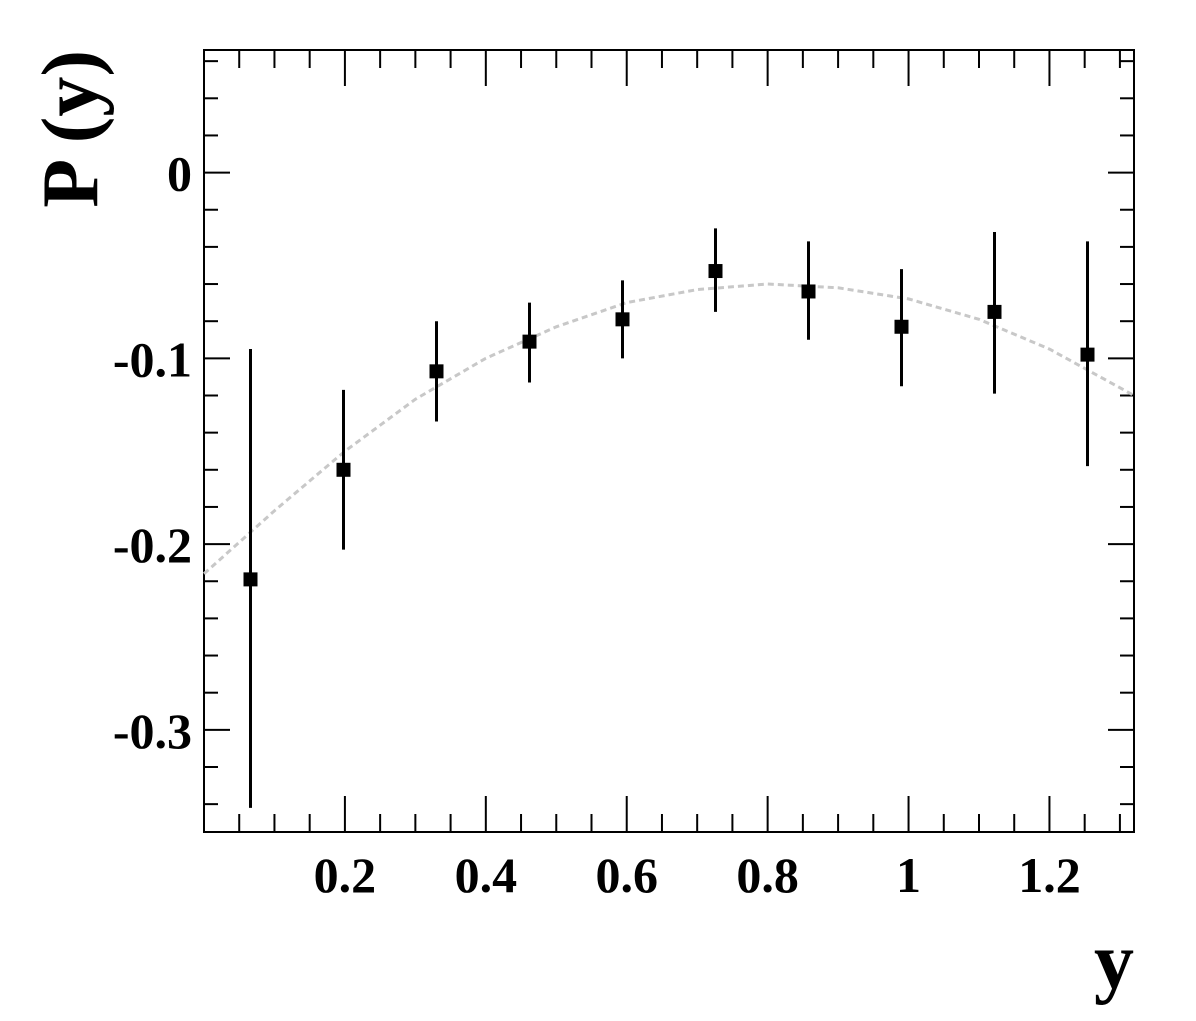 This screenshot has height=1021, width=1196. I want to click on x-tick-label: 0.8, so click(767, 875).